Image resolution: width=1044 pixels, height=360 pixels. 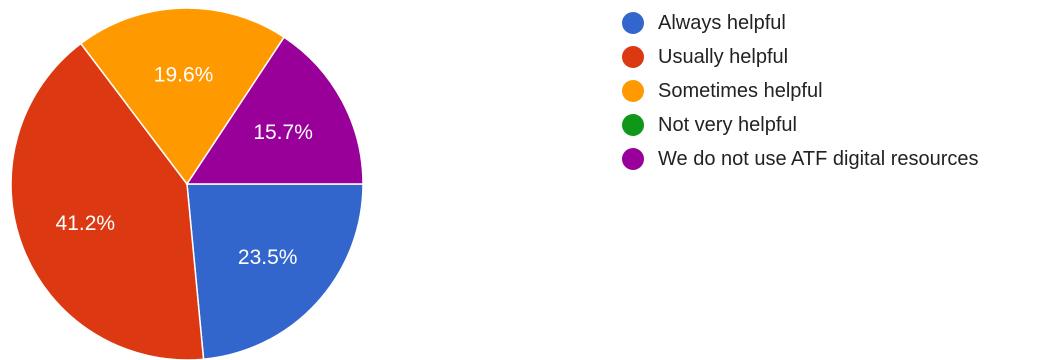 I want to click on legend-label: Not very helpful, so click(x=727, y=124).